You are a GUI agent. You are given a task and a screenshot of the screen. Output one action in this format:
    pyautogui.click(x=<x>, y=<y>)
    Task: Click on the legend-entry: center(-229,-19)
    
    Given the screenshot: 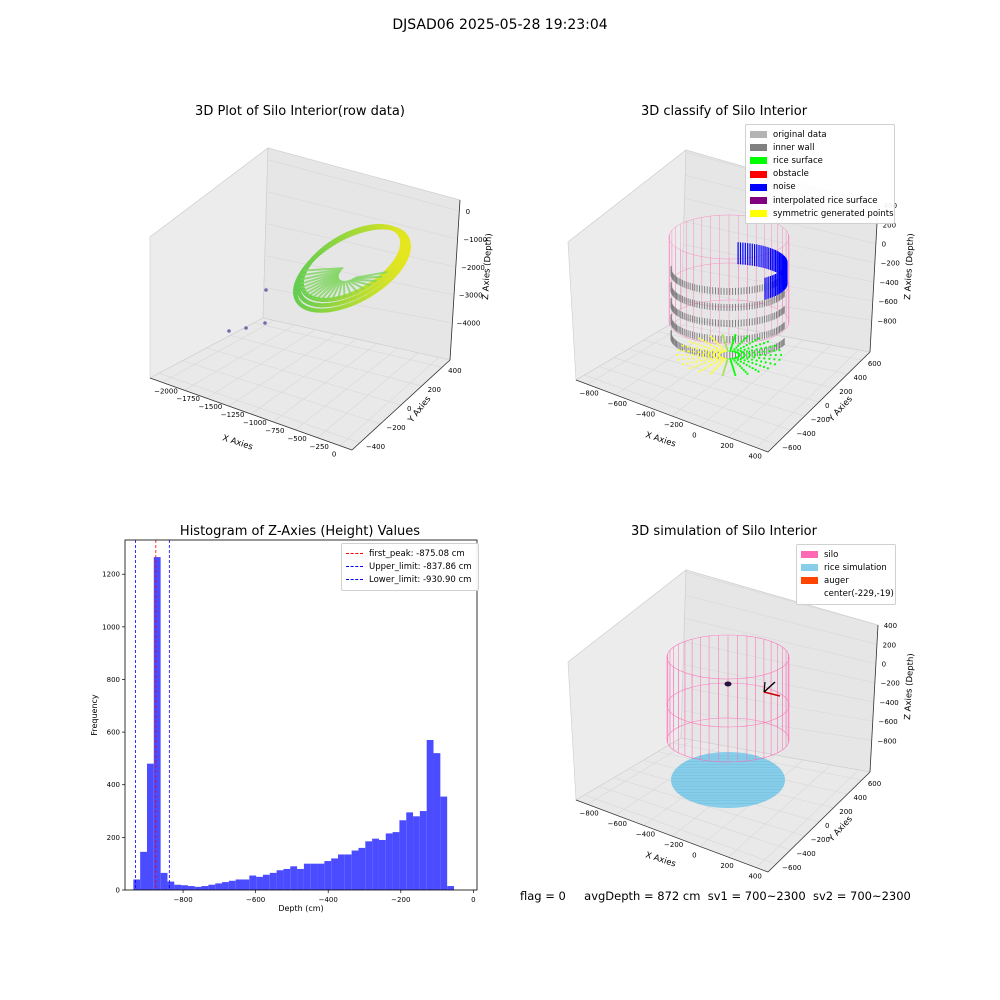 What is the action you would take?
    pyautogui.click(x=847, y=594)
    